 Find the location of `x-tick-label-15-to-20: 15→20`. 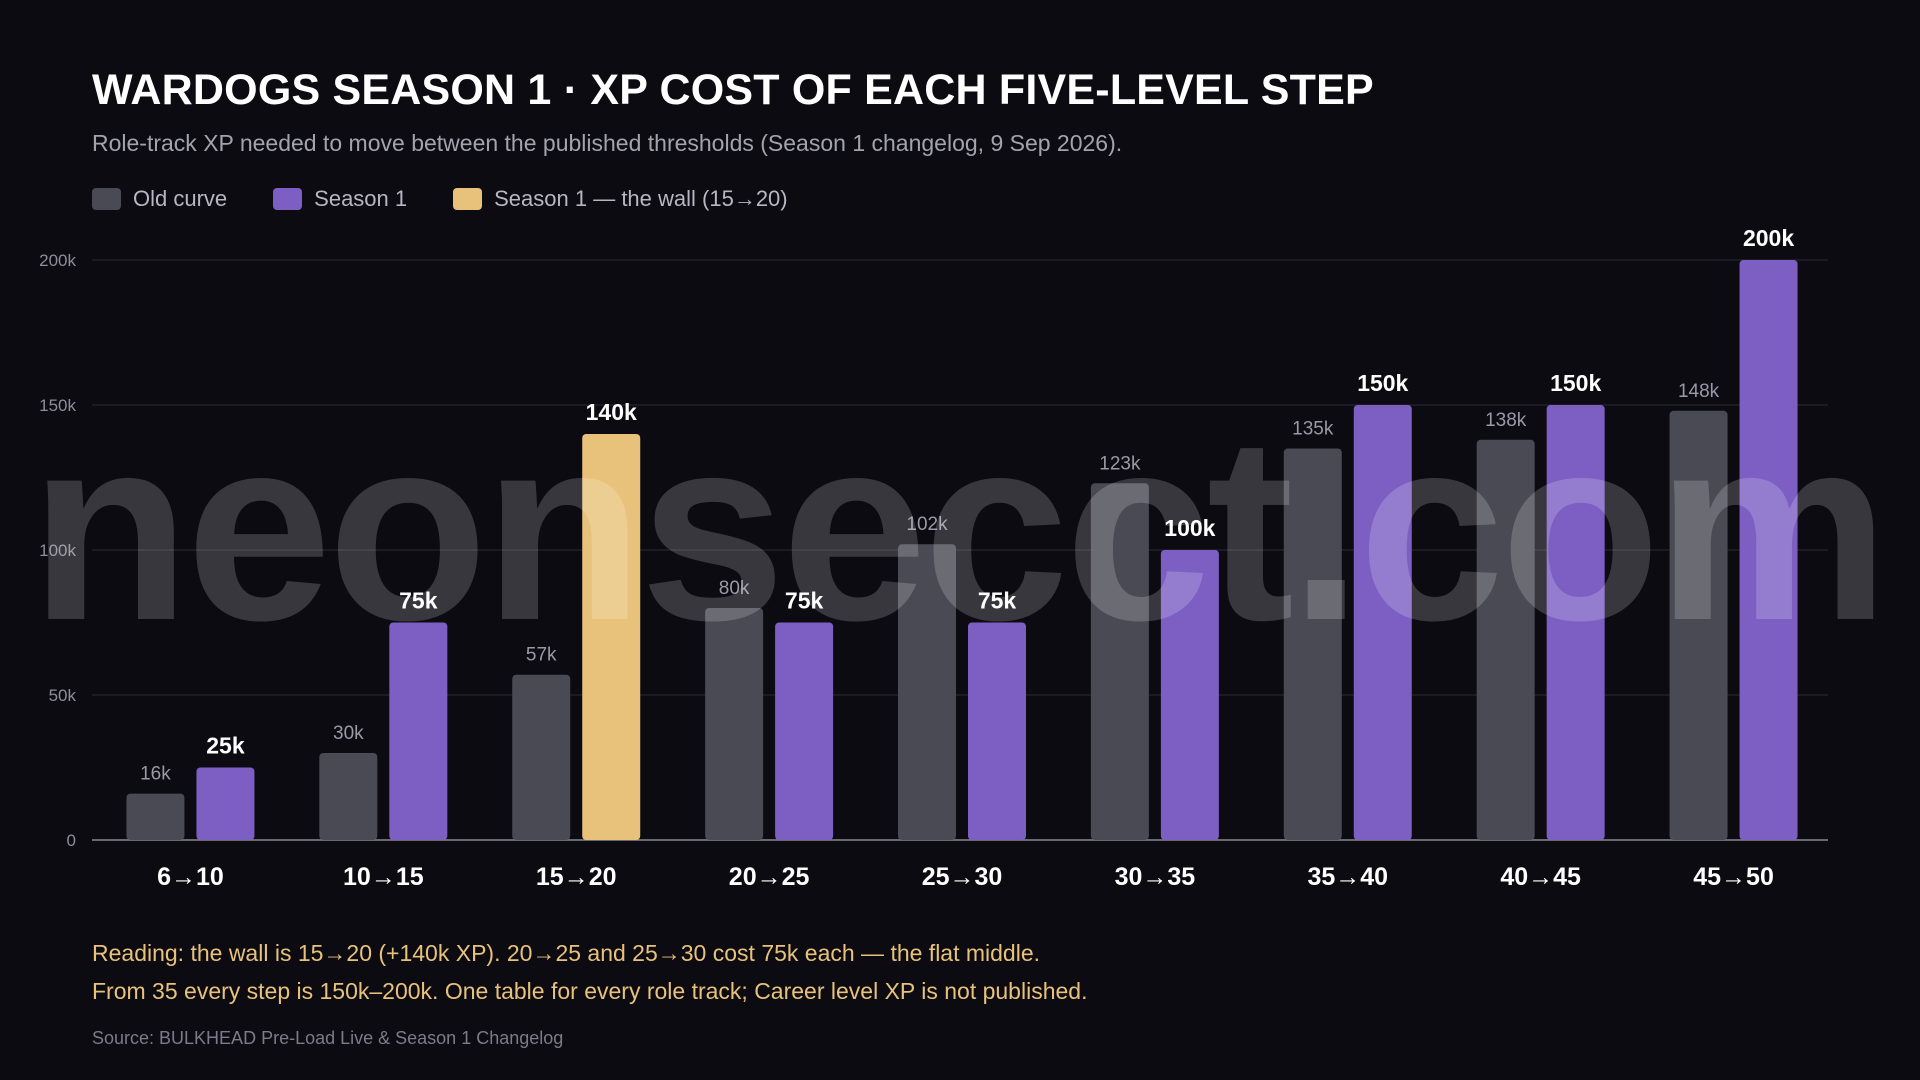

x-tick-label-15-to-20: 15→20 is located at coordinates (576, 877).